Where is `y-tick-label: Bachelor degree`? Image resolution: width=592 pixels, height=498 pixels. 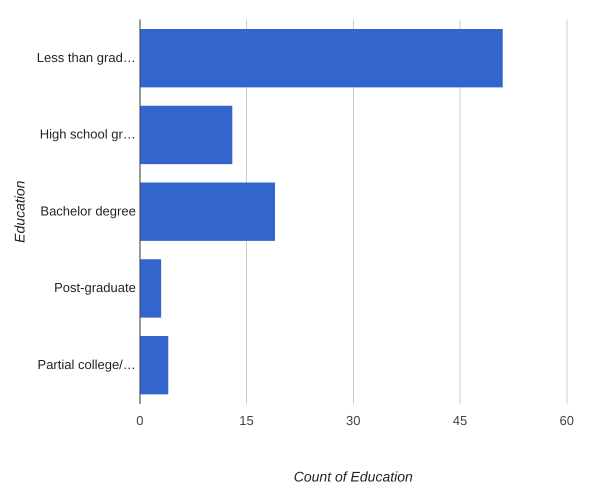
y-tick-label: Bachelor degree is located at coordinates (88, 210).